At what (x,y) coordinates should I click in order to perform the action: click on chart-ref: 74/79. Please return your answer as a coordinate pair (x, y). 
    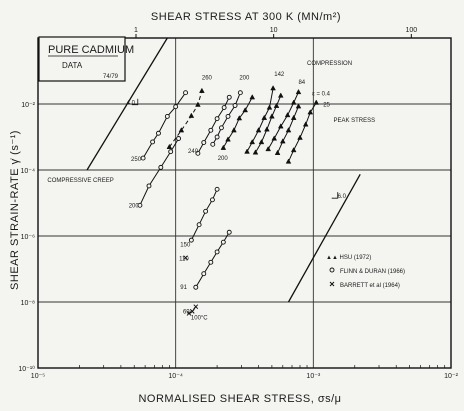
    Looking at the image, I should click on (111, 77).